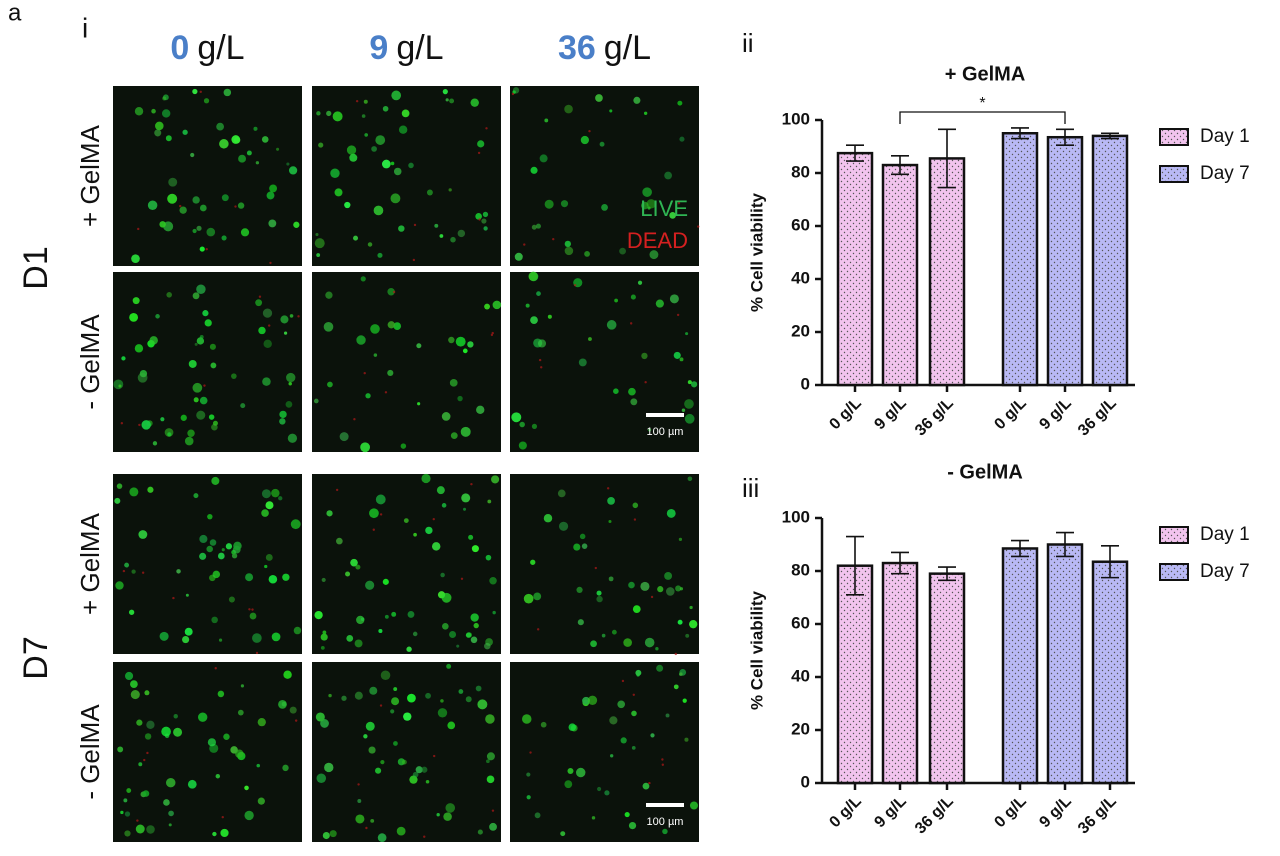  Describe the element at coordinates (750, 488) in the screenshot. I see `panel-label: iii` at that location.